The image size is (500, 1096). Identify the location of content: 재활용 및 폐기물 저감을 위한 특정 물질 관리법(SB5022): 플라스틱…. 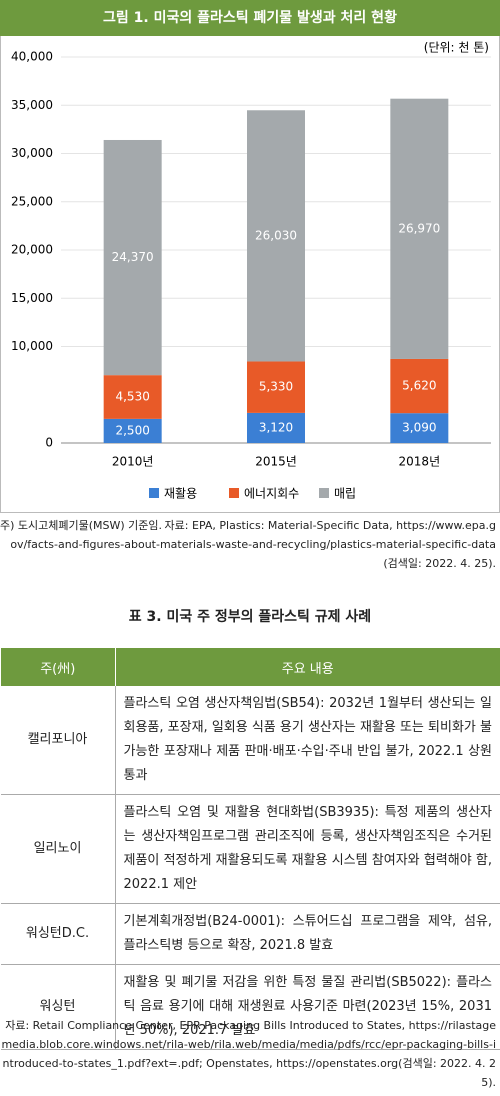
(307, 1007).